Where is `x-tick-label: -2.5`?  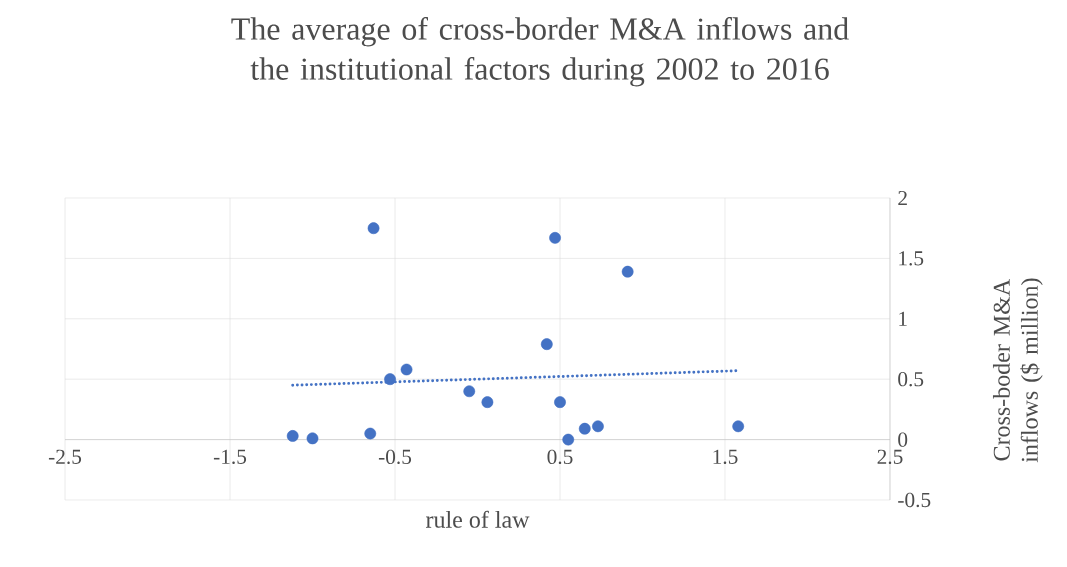
x-tick-label: -2.5 is located at coordinates (65, 457).